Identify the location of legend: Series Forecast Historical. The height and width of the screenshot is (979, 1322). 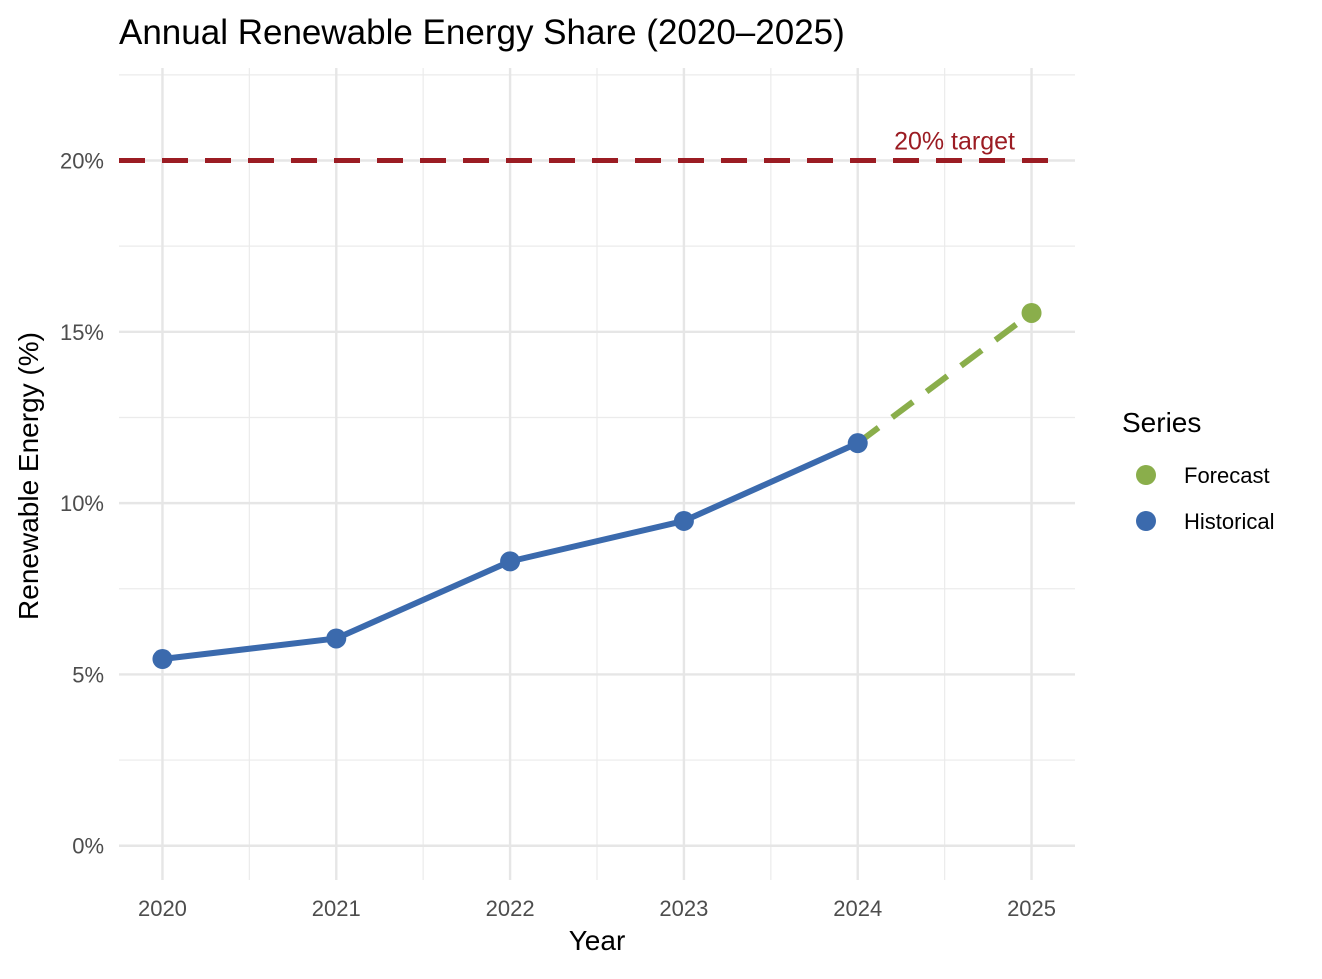
(1198, 470).